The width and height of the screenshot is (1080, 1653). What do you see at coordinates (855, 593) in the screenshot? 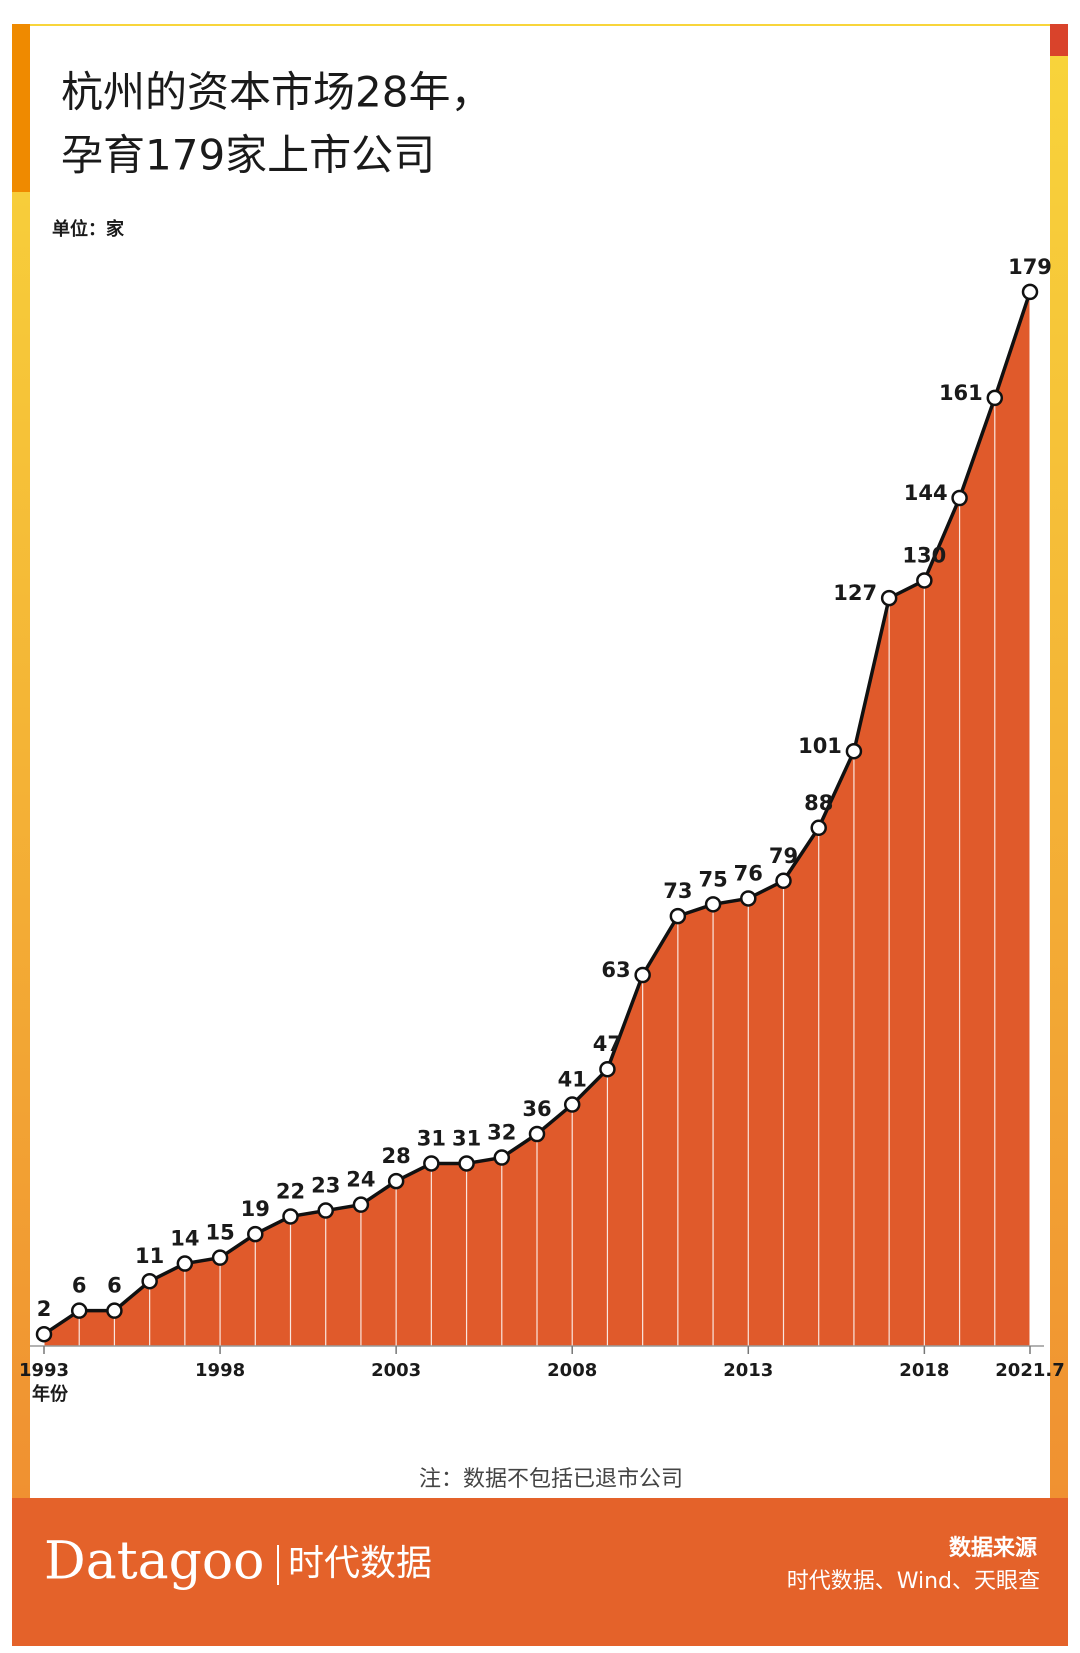
I see `data-label: 127` at bounding box center [855, 593].